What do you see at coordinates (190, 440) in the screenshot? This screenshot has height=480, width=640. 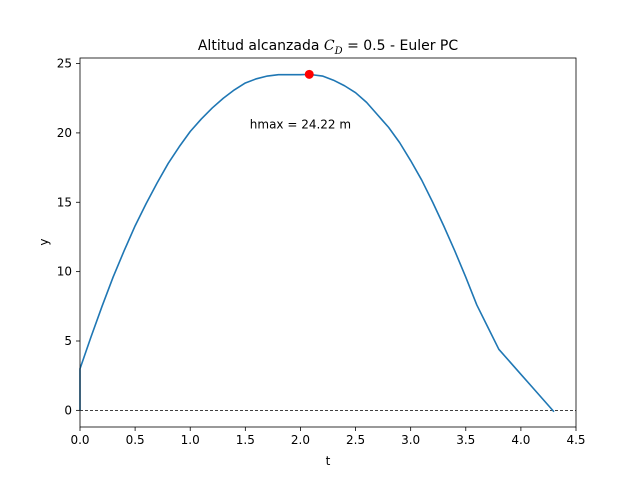 I see `x-tick-label-2: 1.0` at bounding box center [190, 440].